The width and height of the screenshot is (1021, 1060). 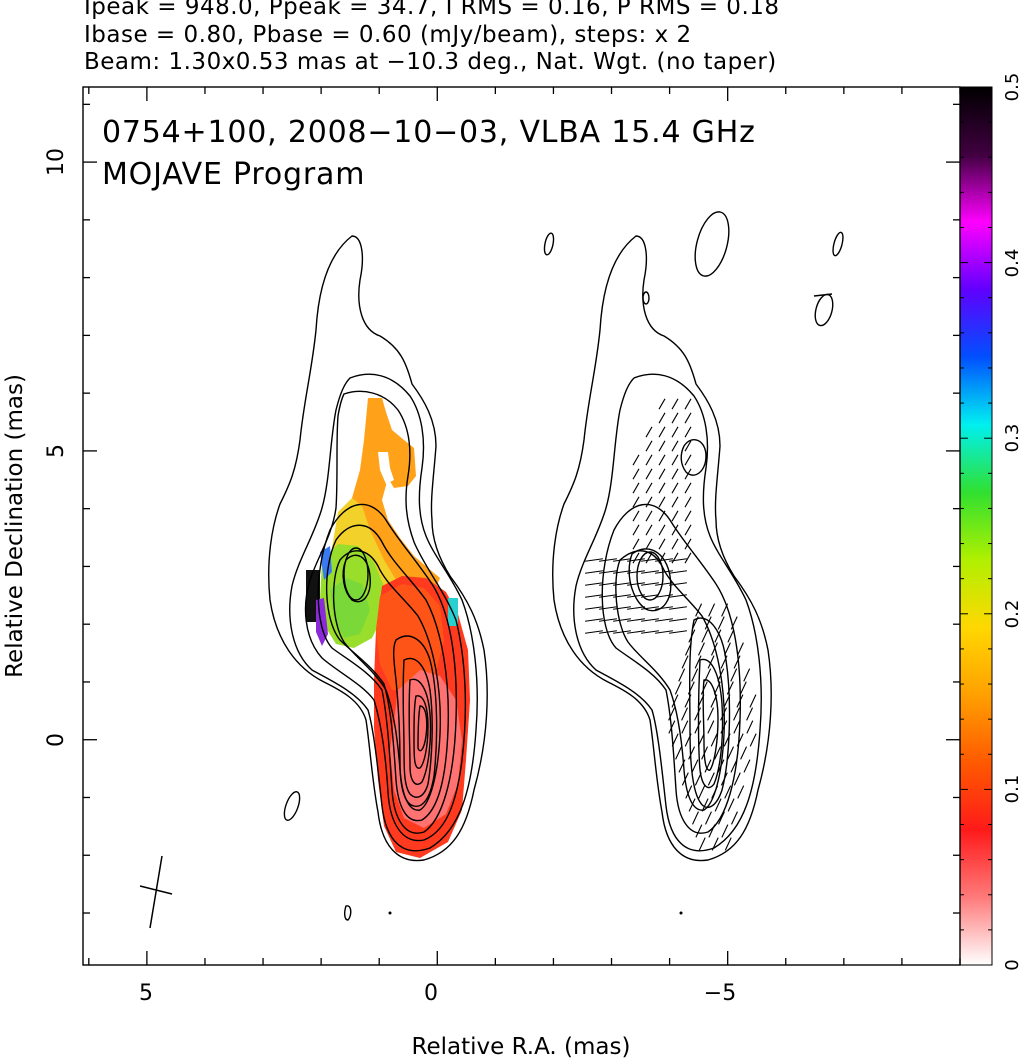 I want to click on colorbar-label-0.2: 0.2, so click(x=1011, y=614).